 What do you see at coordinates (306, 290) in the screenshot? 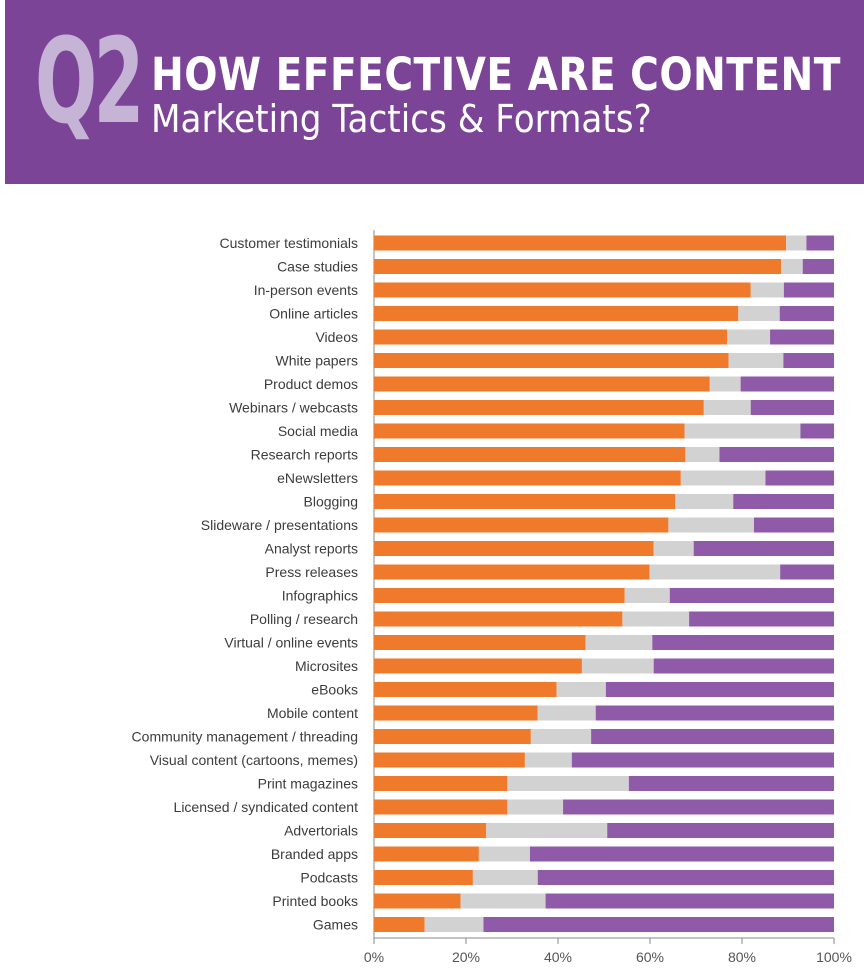
I see `category-label: In-person events` at bounding box center [306, 290].